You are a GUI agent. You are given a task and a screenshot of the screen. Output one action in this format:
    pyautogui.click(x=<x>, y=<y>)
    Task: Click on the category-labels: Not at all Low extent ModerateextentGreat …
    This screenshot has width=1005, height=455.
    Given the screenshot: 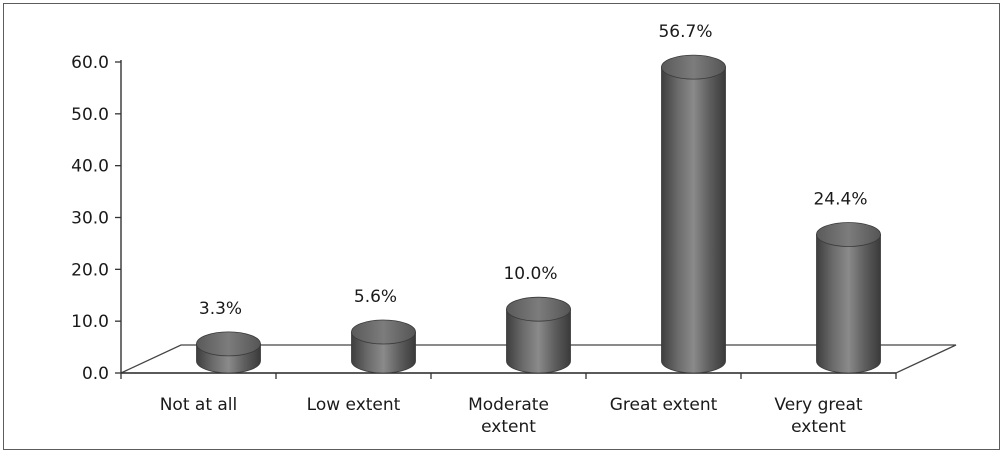 What is the action you would take?
    pyautogui.click(x=511, y=416)
    